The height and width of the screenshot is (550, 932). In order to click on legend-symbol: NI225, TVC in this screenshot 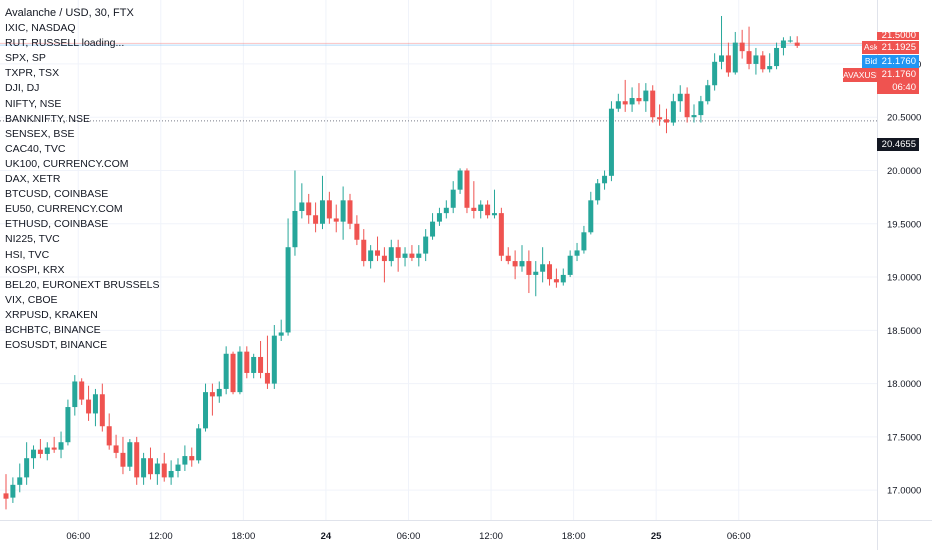, I will do `click(32, 239)`.